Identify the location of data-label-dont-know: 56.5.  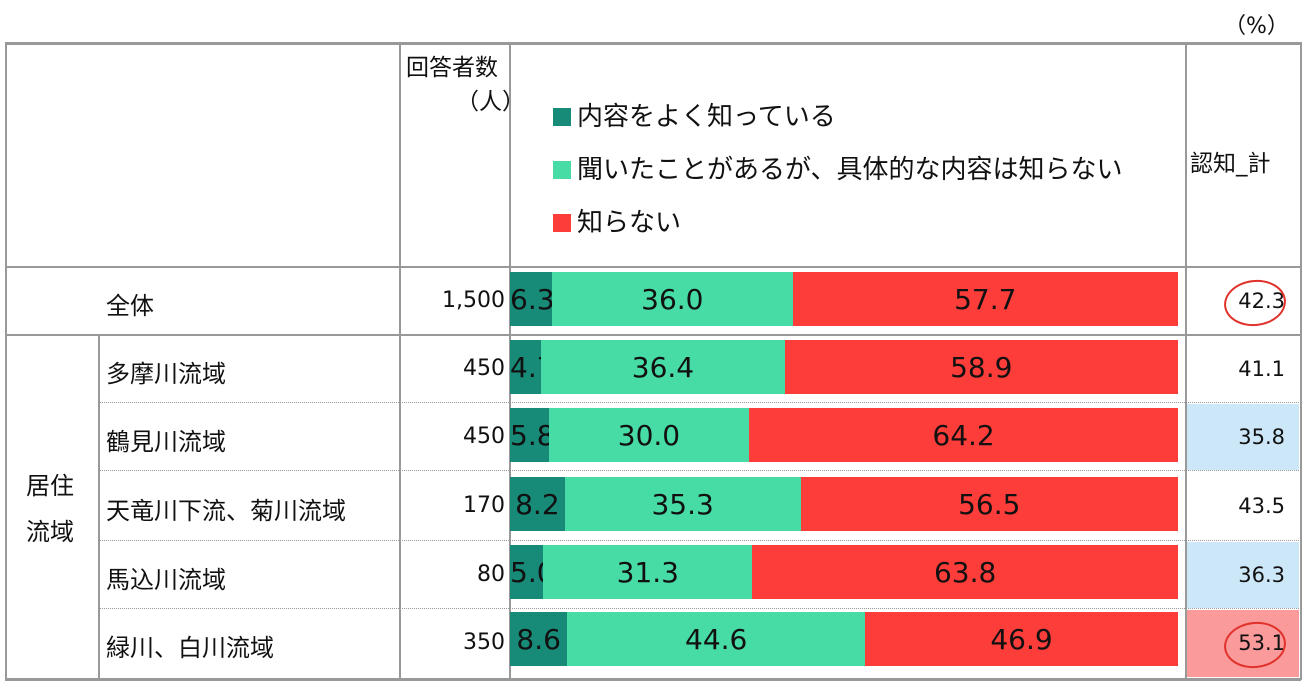
(989, 504).